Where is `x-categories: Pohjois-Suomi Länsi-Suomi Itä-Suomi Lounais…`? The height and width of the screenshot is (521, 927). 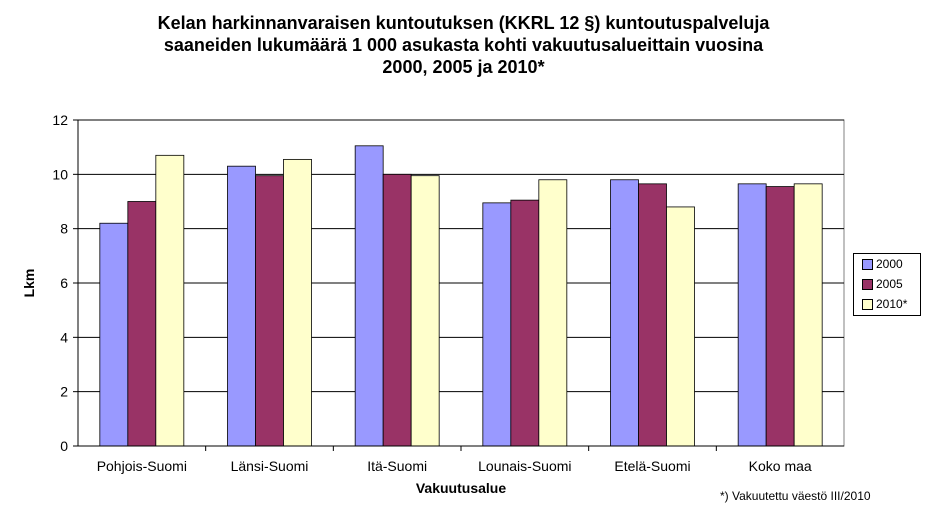
x-categories: Pohjois-Suomi Länsi-Suomi Itä-Suomi Lounais… is located at coordinates (454, 460).